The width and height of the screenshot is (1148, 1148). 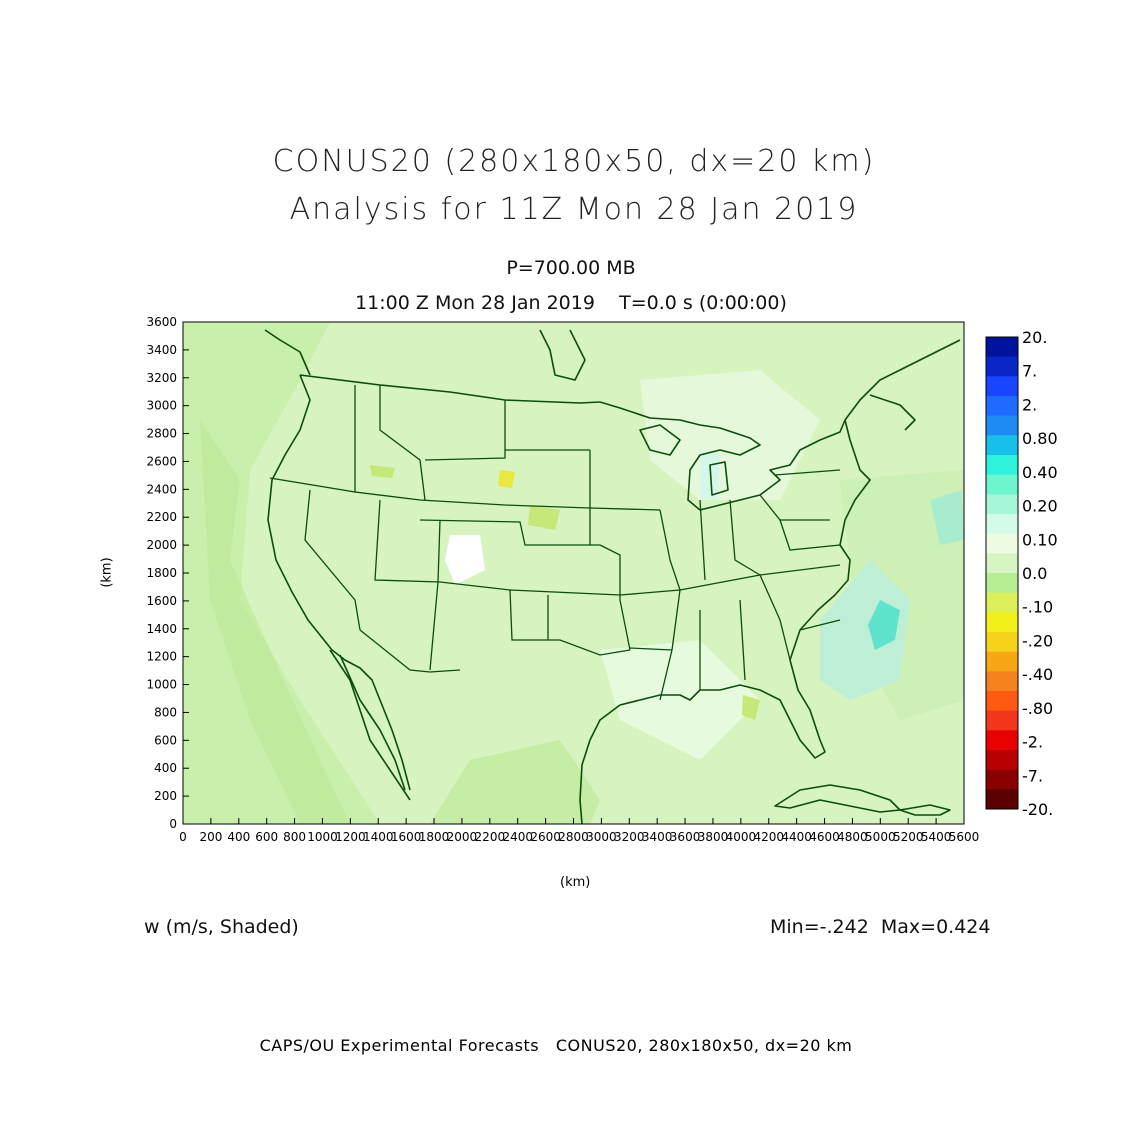 What do you see at coordinates (161, 601) in the screenshot?
I see `y-tick-label: 1600` at bounding box center [161, 601].